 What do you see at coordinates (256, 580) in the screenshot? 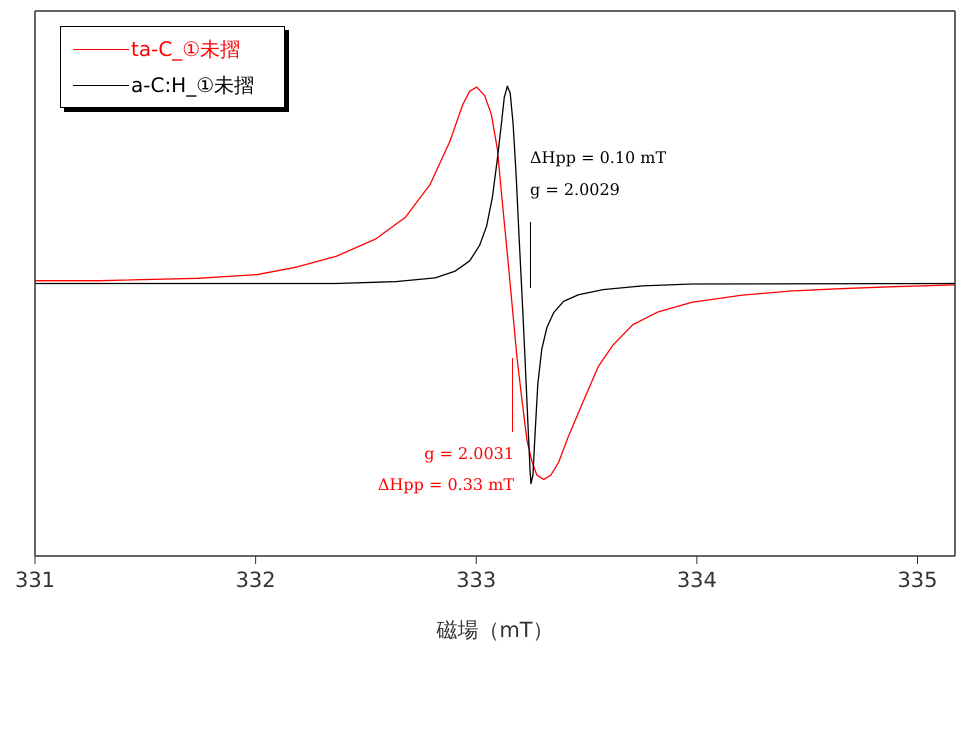
I see `x-tick-label: 332` at bounding box center [256, 580].